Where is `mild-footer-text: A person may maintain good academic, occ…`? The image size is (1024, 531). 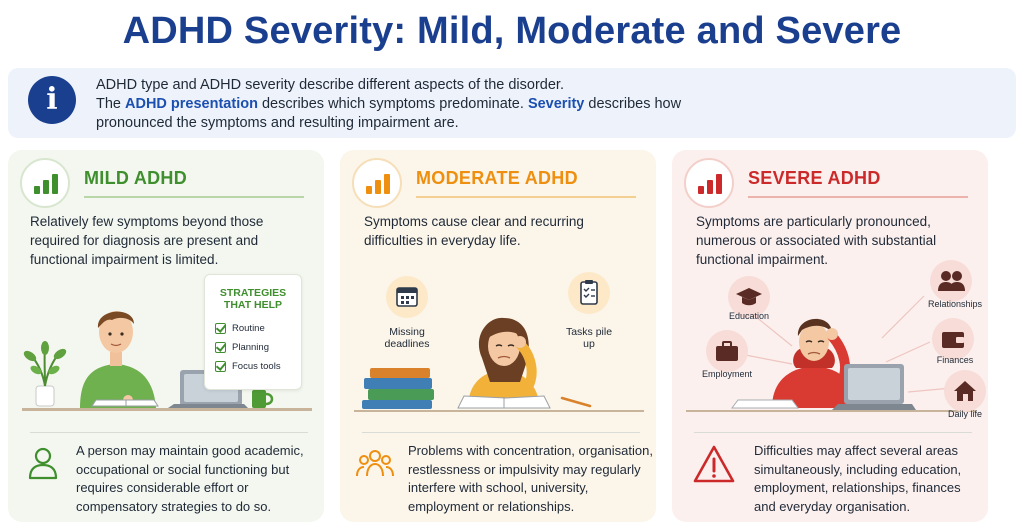
mild-footer-text: A person may maintain good academic, occ… is located at coordinates (190, 478).